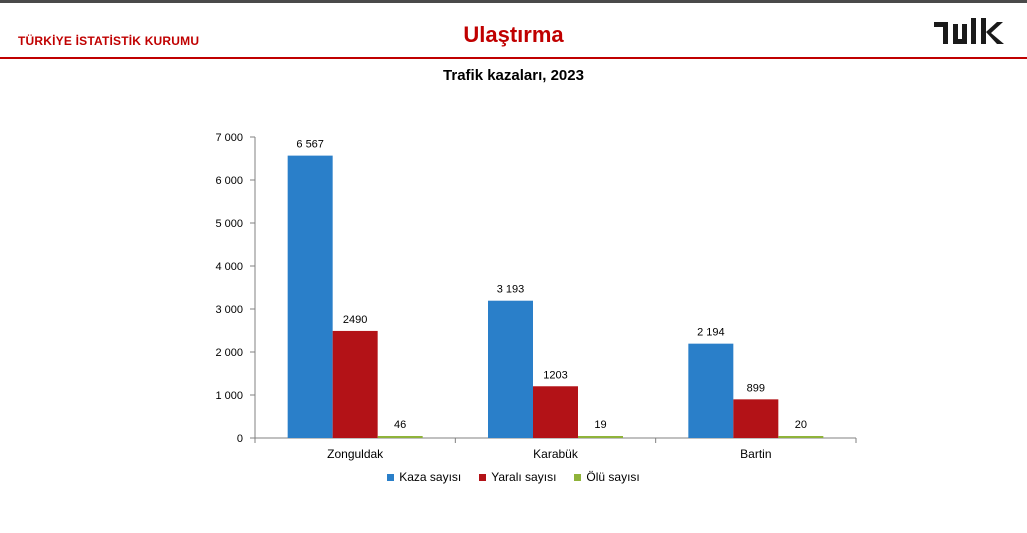 This screenshot has height=533, width=1027. I want to click on x-category-label: Bartin, so click(755, 454).